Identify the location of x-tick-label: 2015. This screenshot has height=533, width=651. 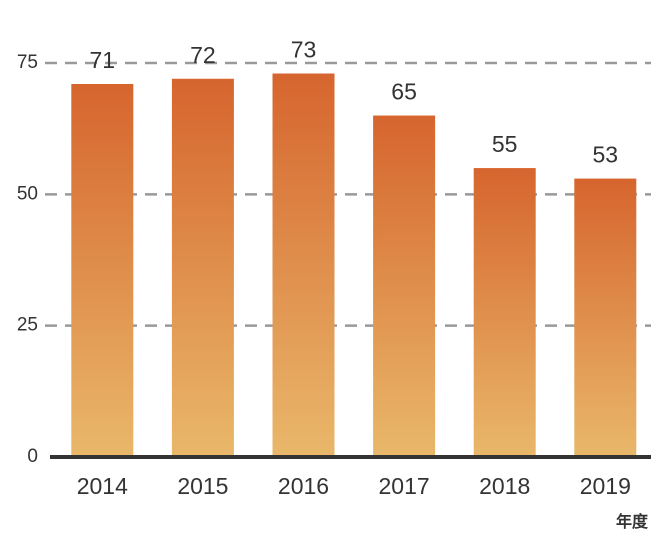
(202, 486).